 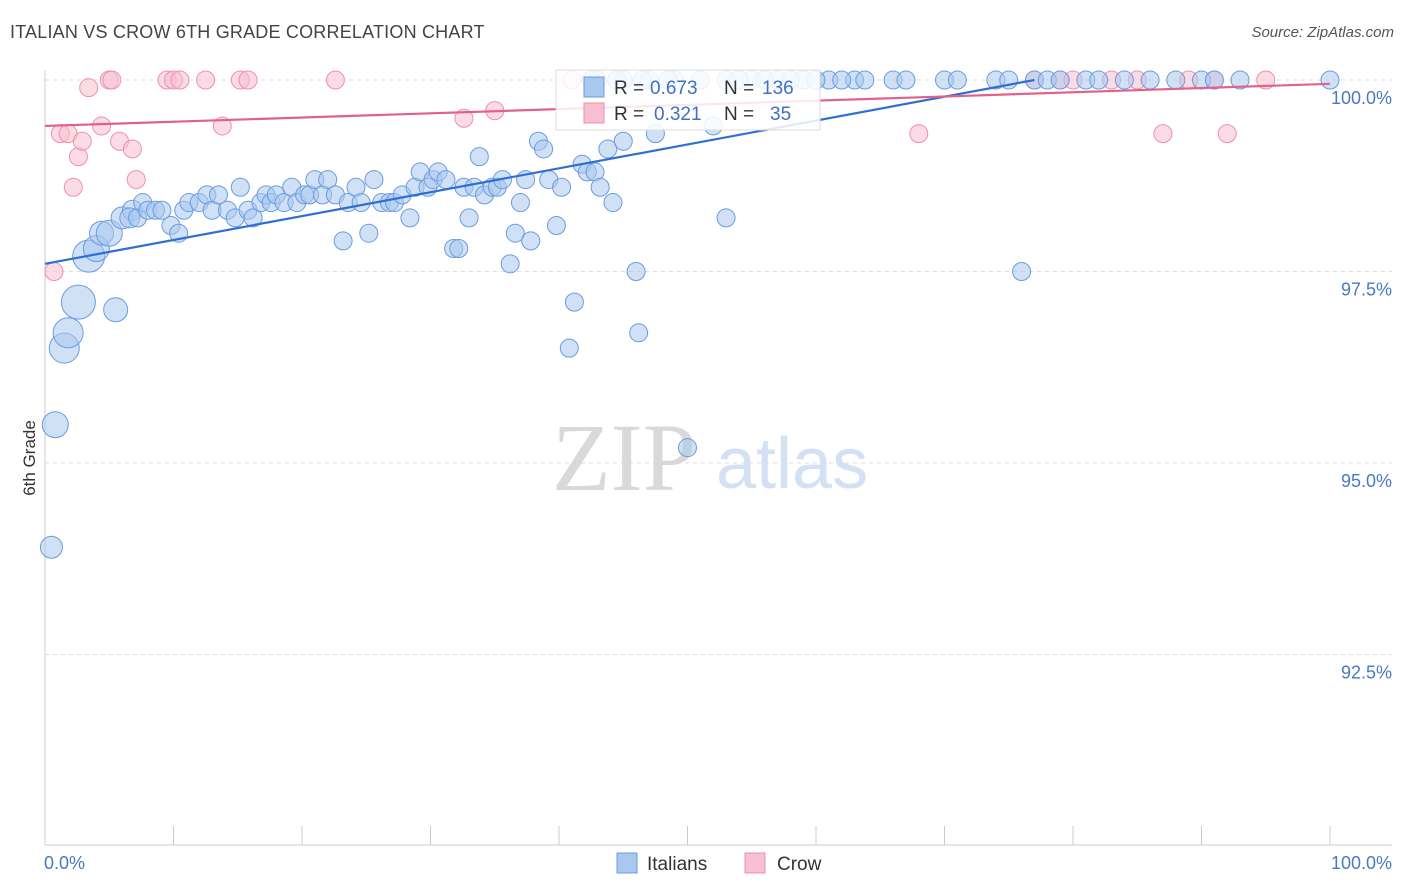 I want to click on x-tick-label-max: 100.0%, so click(x=1361, y=863).